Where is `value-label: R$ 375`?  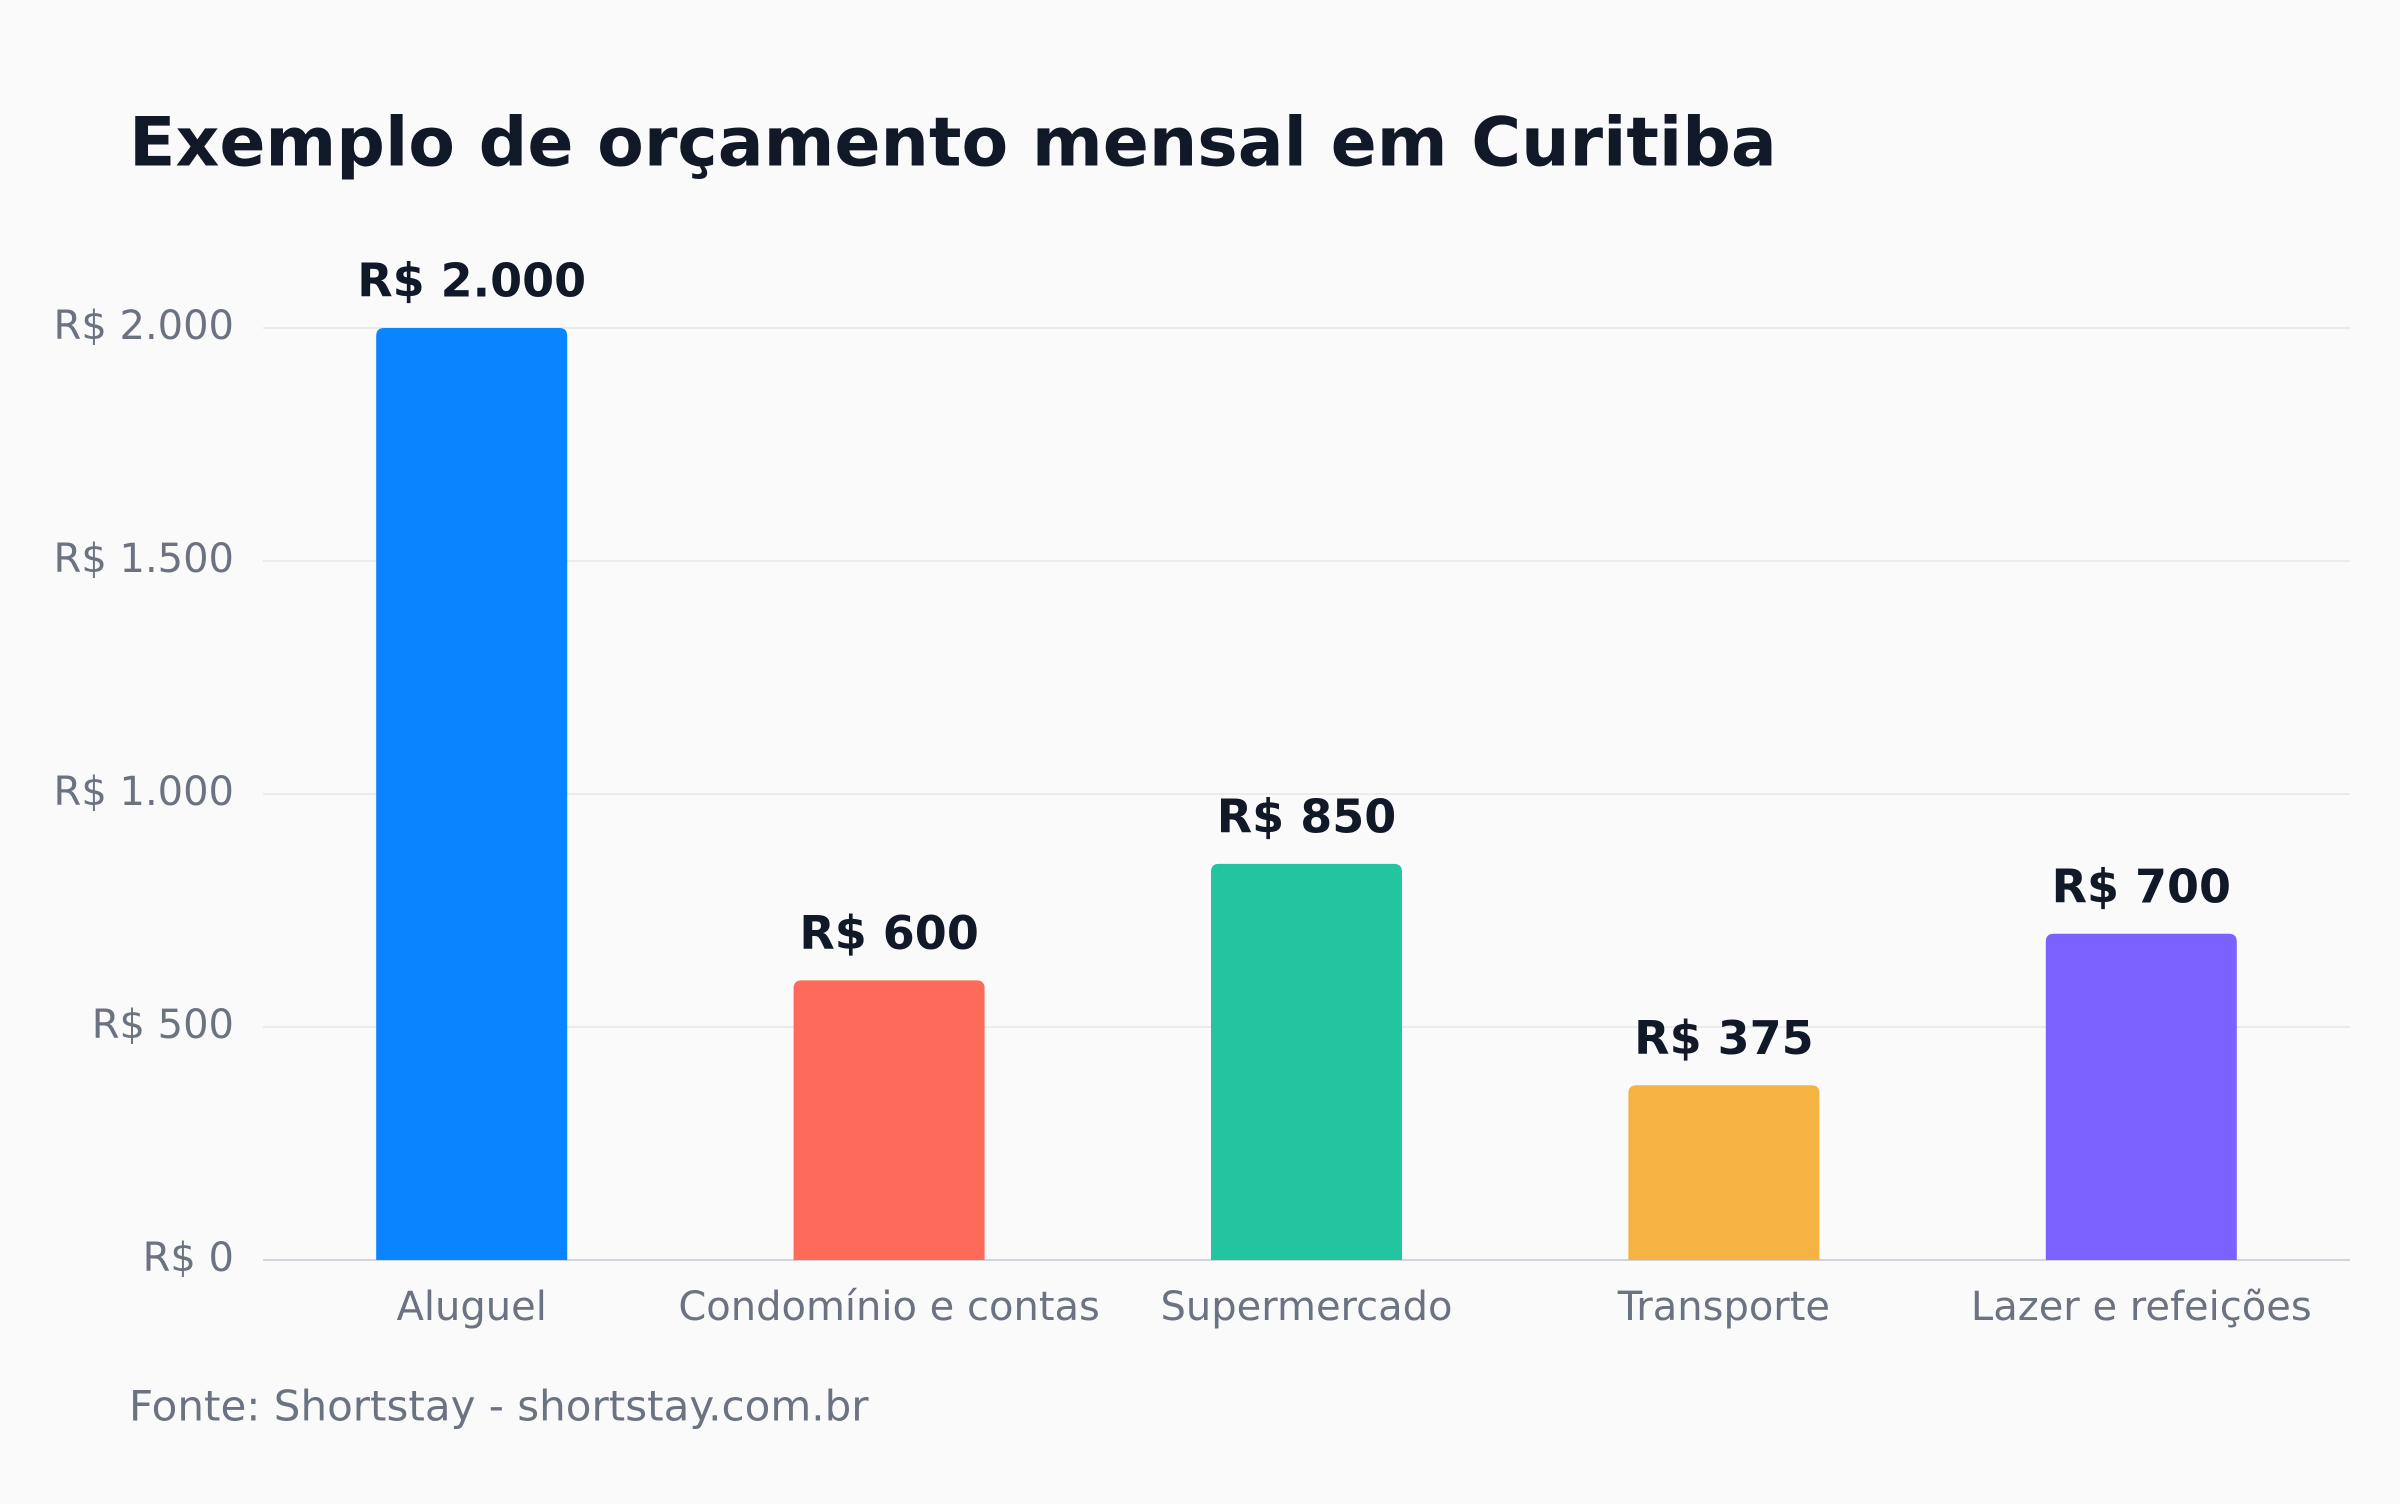
value-label: R$ 375 is located at coordinates (1723, 1038).